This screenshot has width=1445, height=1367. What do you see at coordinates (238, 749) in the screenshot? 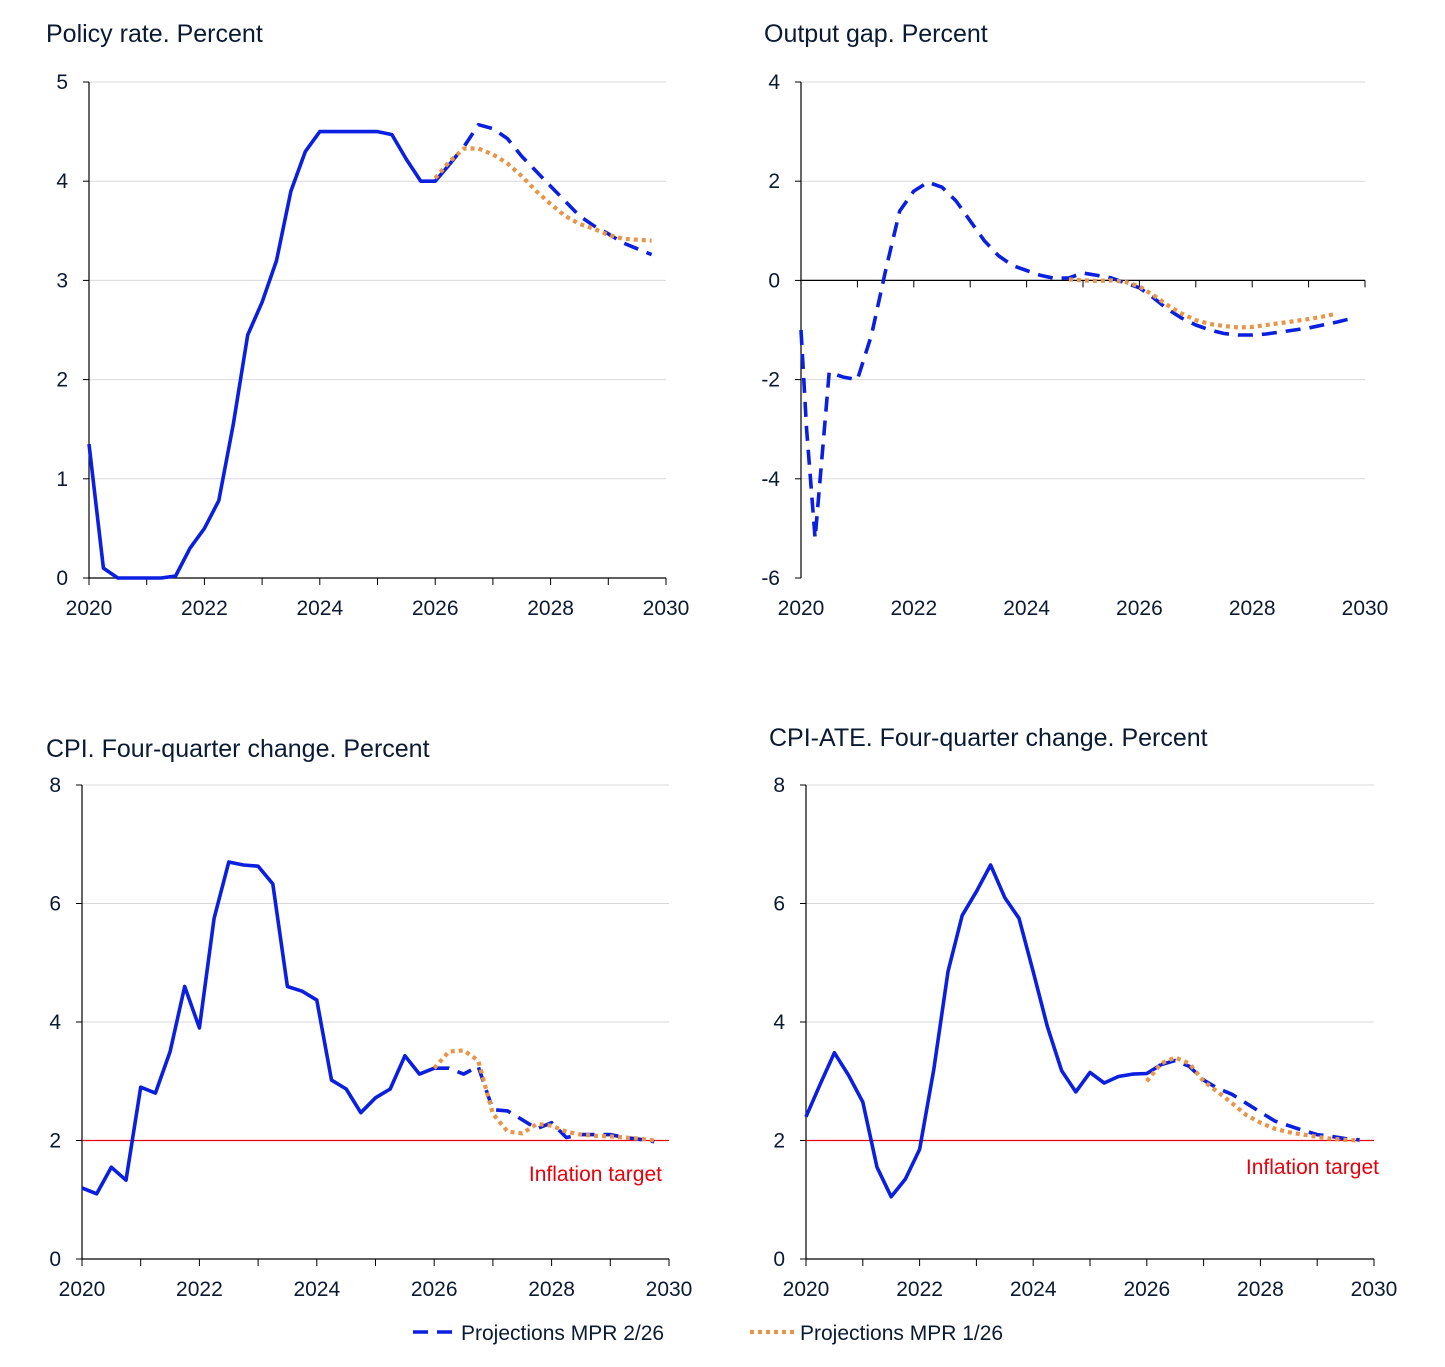
I see `chart-title: CPI. Four-quarter change. Percent` at bounding box center [238, 749].